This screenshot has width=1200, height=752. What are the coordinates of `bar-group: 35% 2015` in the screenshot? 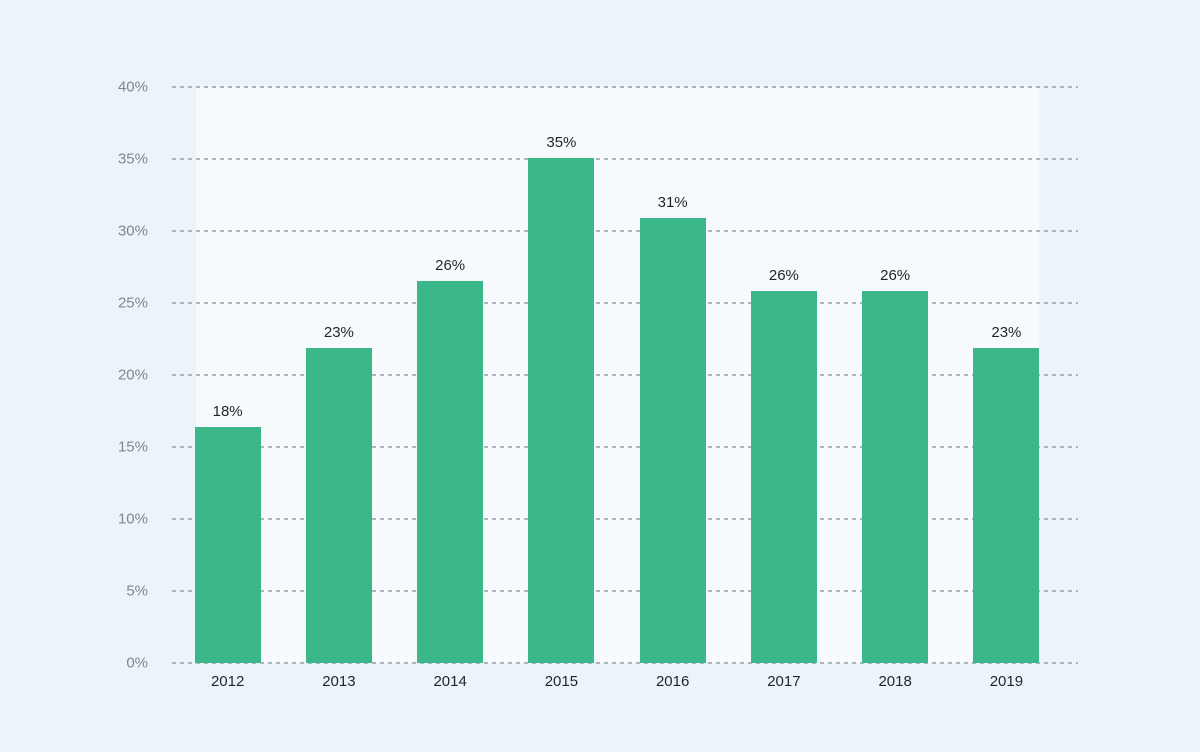 It's located at (561, 388).